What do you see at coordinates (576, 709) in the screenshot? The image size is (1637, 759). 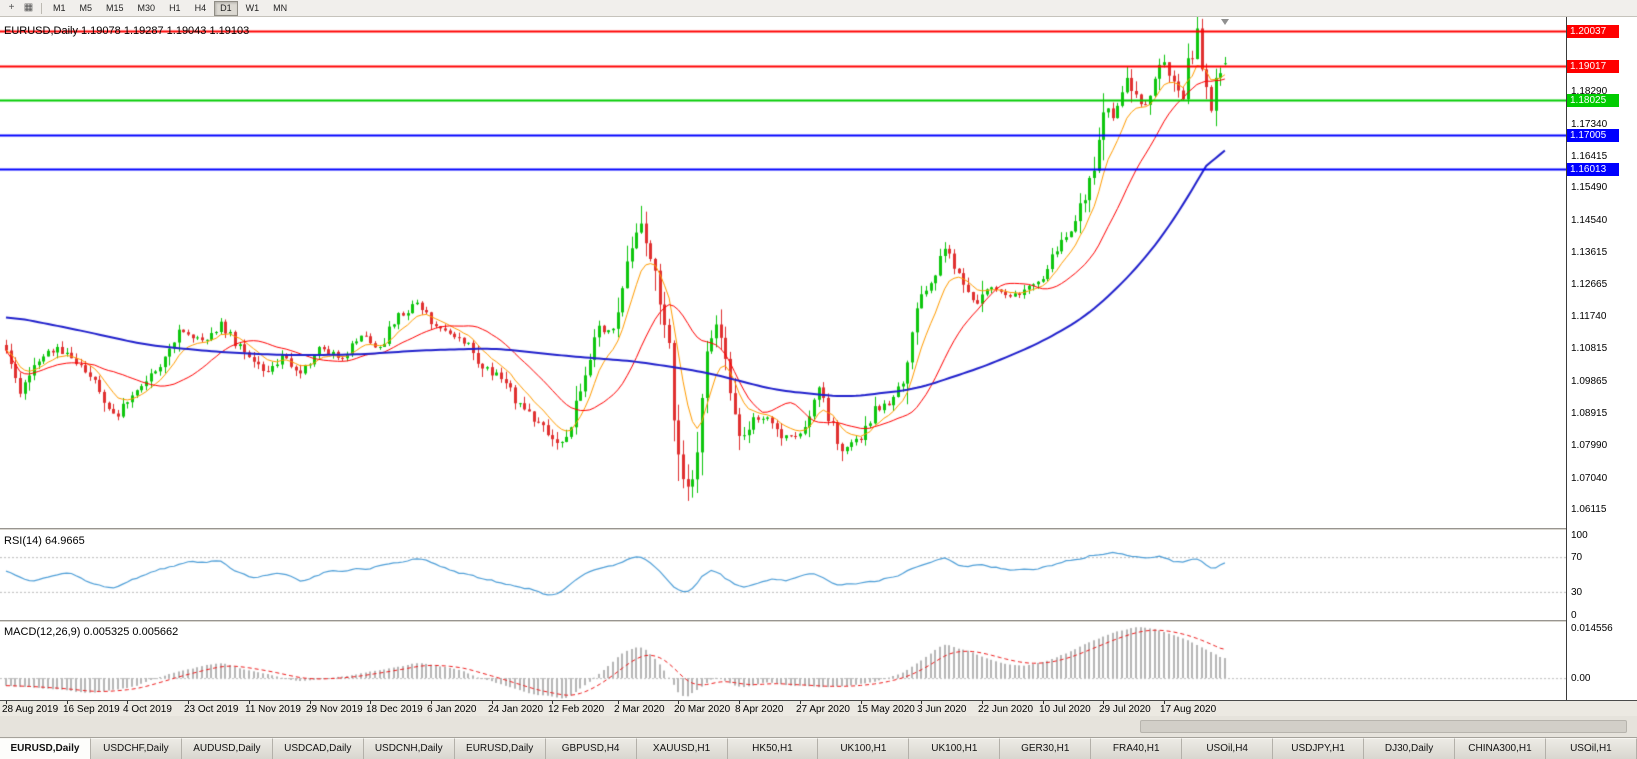 I see `date-label: 12 Feb 2020` at bounding box center [576, 709].